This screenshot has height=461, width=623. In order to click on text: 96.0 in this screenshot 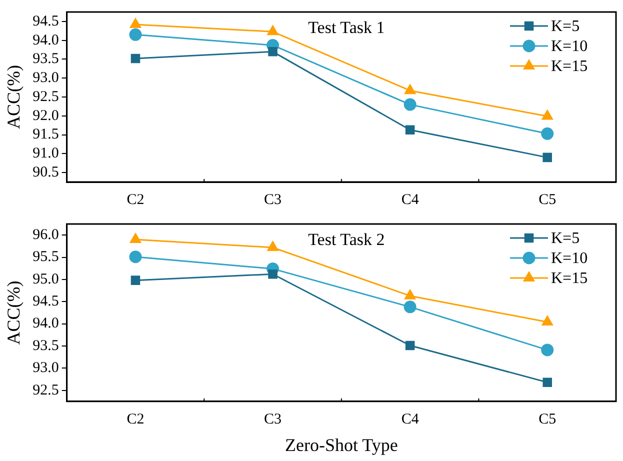, I will do `click(45, 235)`.